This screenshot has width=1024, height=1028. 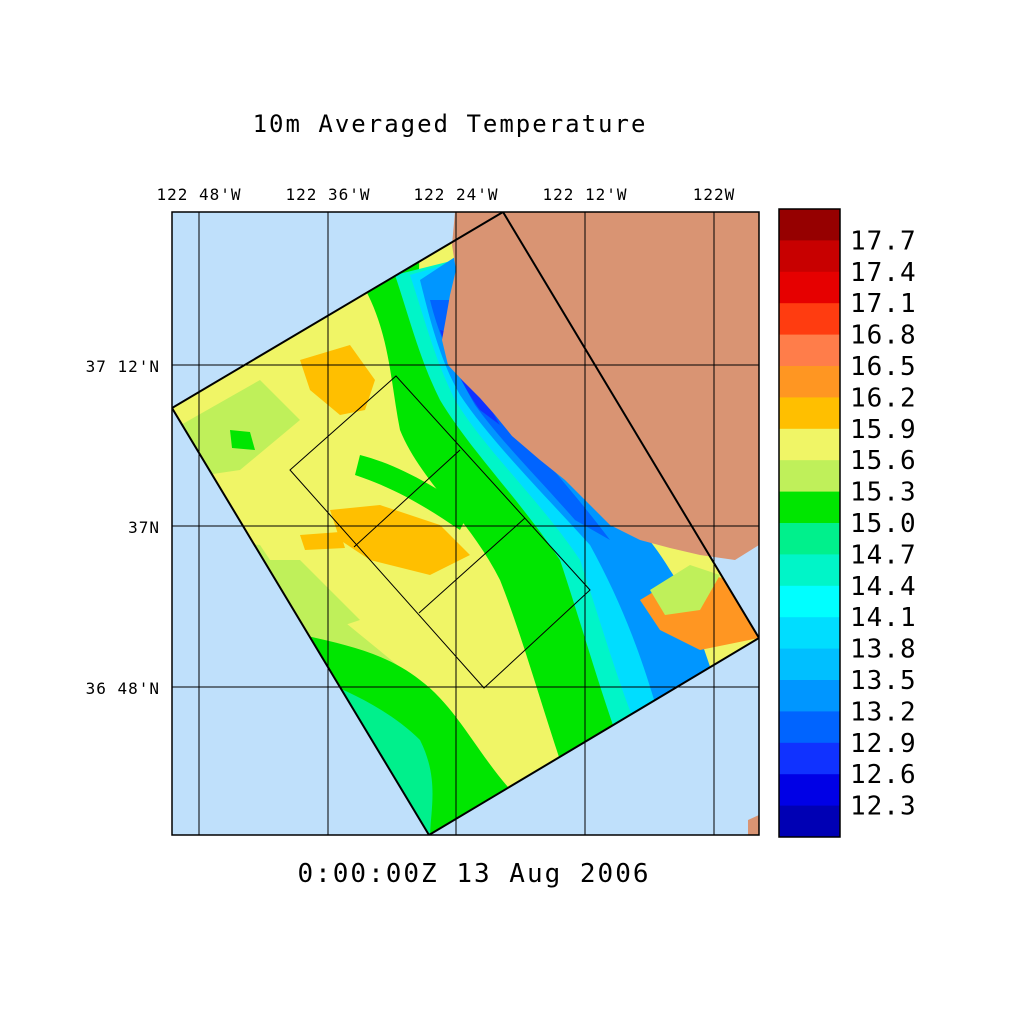 I want to click on colorbar-label: 14.7, so click(x=883, y=555).